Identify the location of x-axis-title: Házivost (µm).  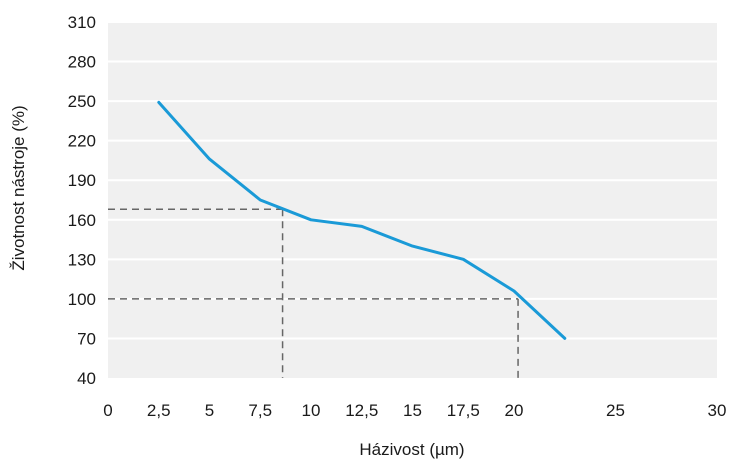
(411, 449).